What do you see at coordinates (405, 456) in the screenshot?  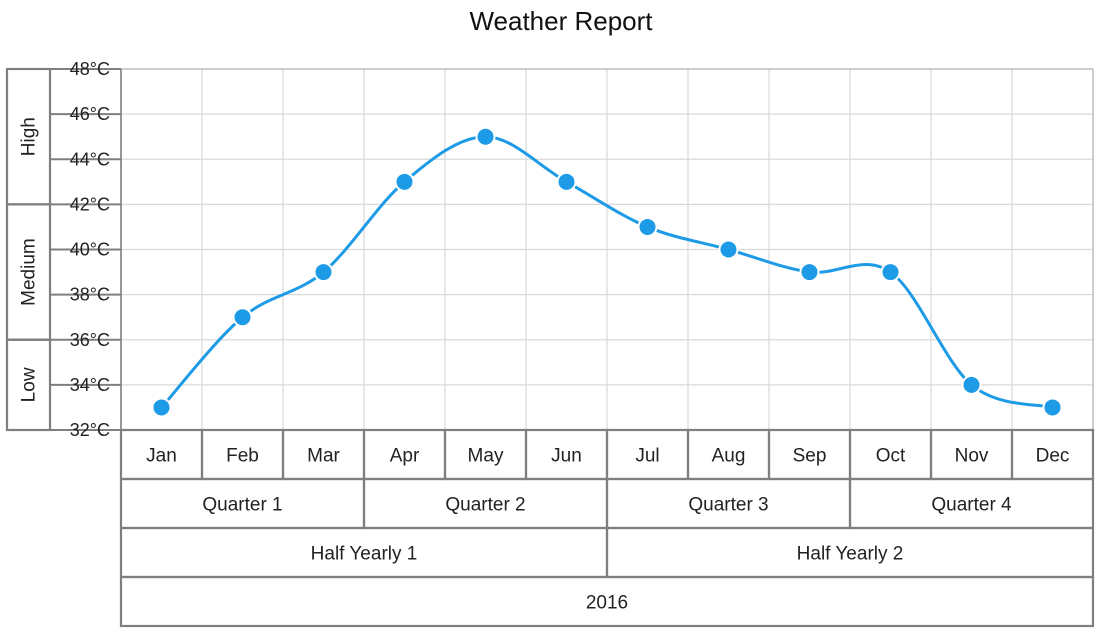 I see `x-tick-label: Apr` at bounding box center [405, 456].